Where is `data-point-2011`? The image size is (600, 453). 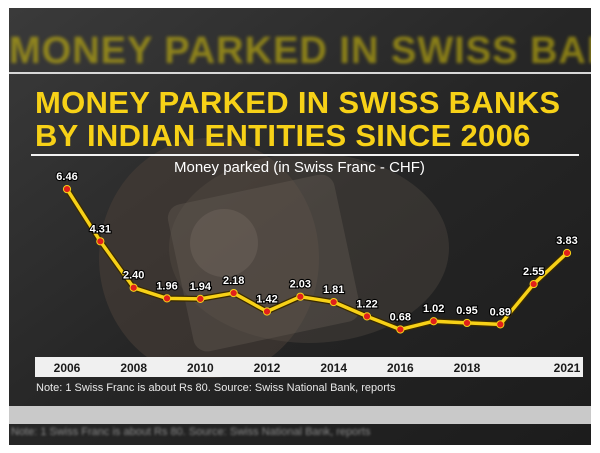
data-point-2011 is located at coordinates (233, 293).